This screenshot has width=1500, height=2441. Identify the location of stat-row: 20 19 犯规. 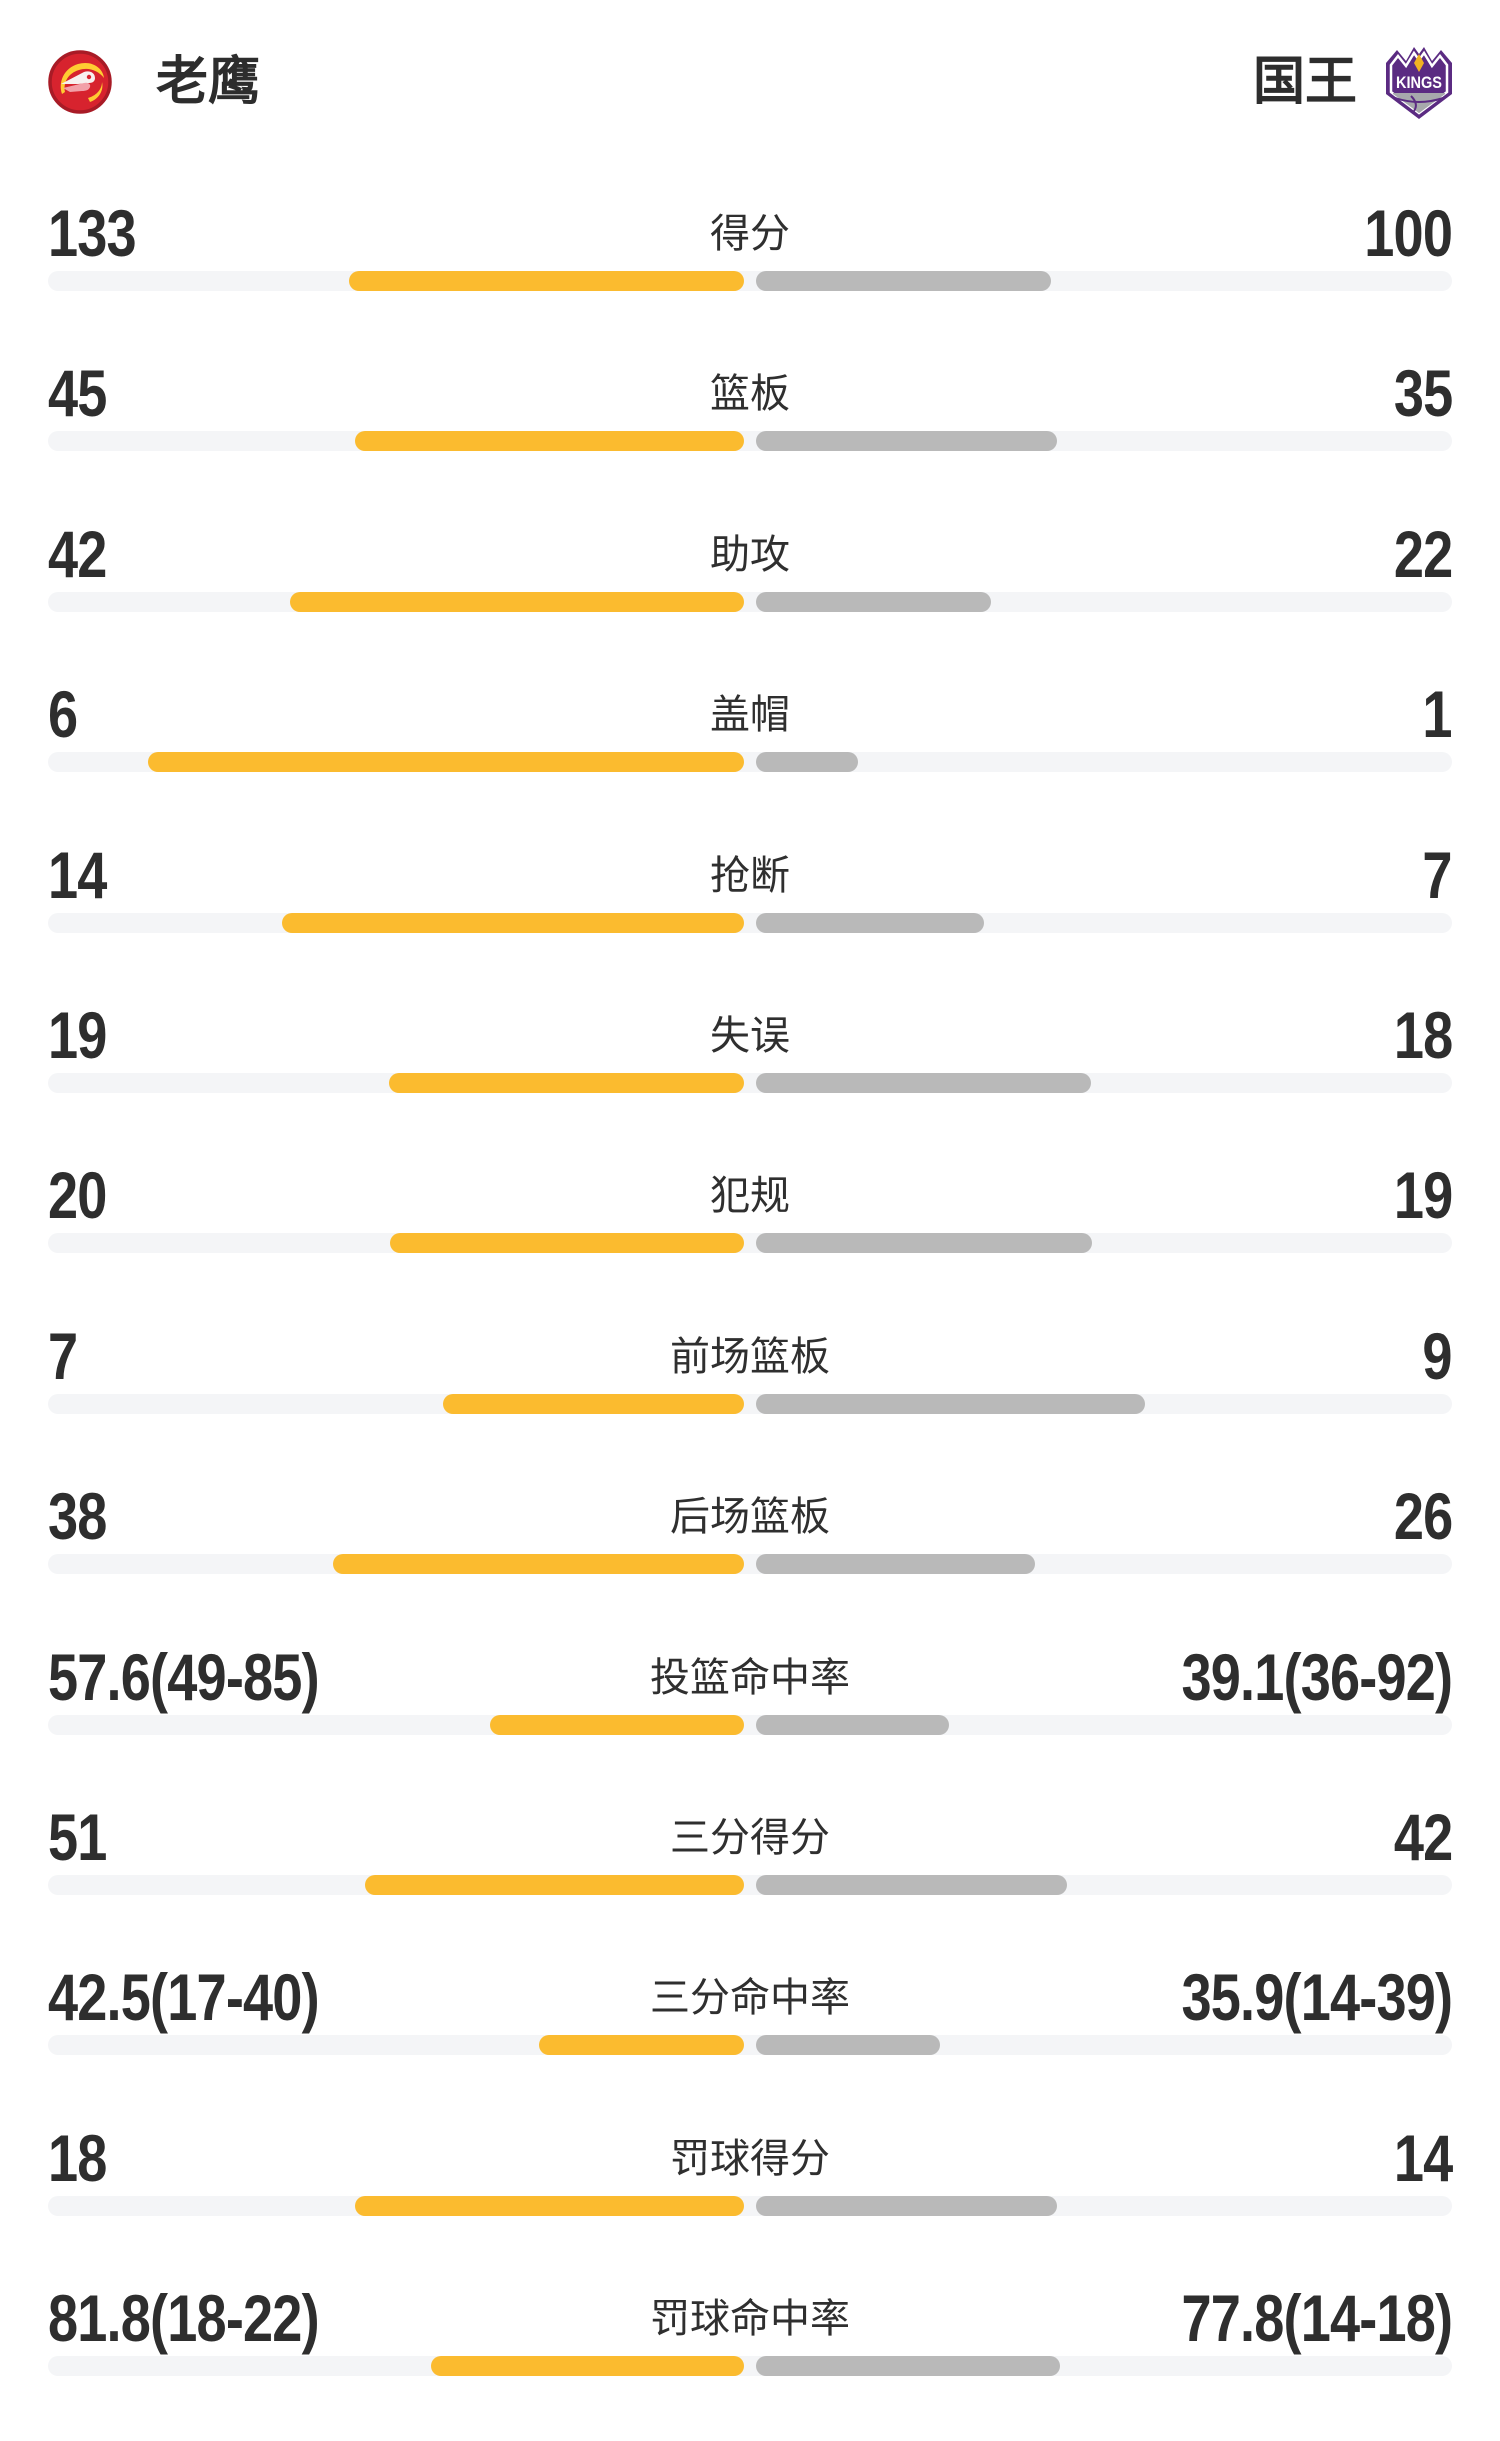
(750, 1238).